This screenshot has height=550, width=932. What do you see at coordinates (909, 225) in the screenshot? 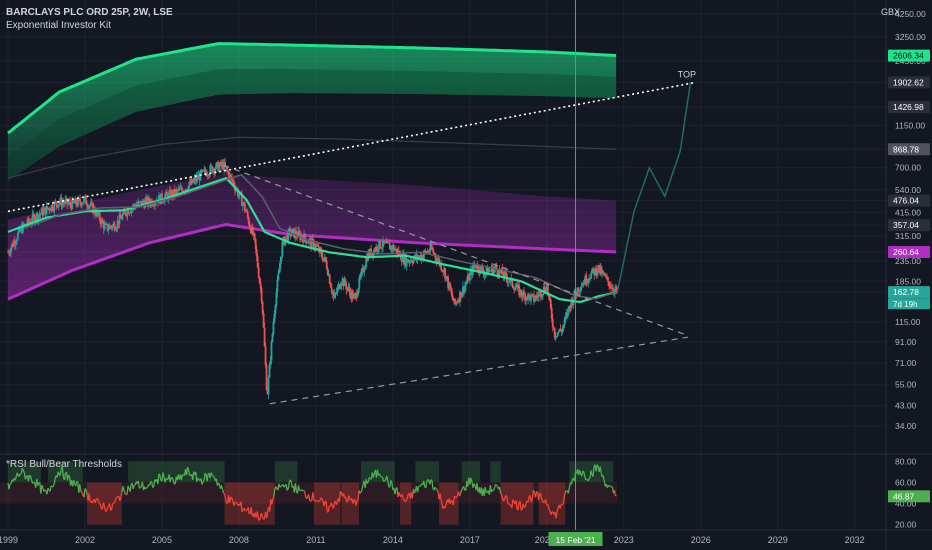
I see `price-label-bg` at bounding box center [909, 225].